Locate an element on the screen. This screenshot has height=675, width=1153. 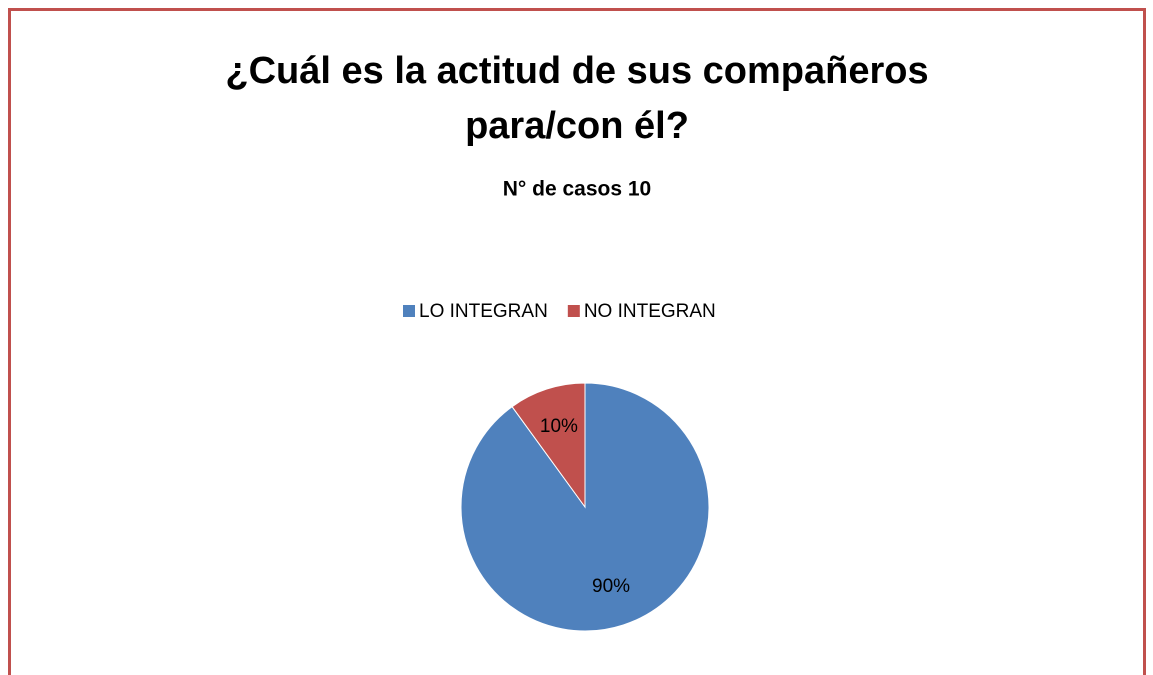
chart-subtitle: N° de casos 10 is located at coordinates (577, 189).